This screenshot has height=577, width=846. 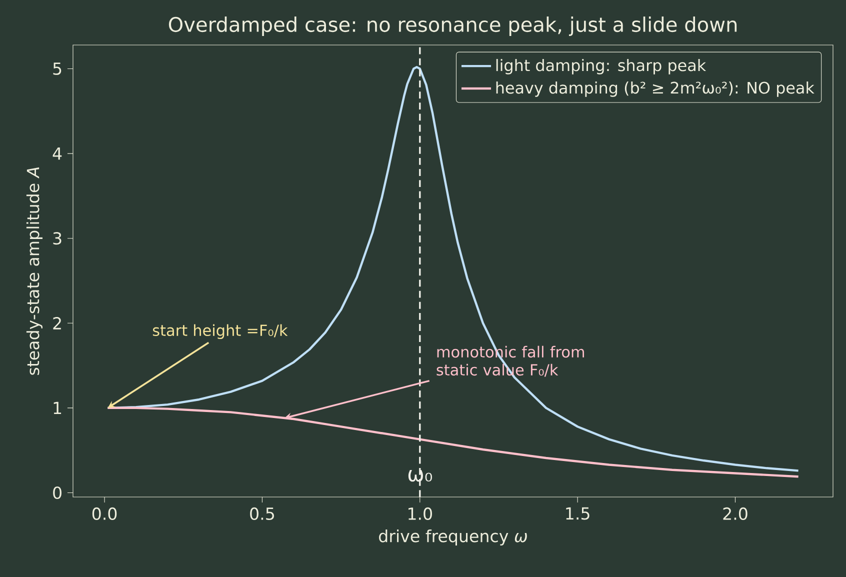 I want to click on y-tick-label: 5, so click(x=57, y=68).